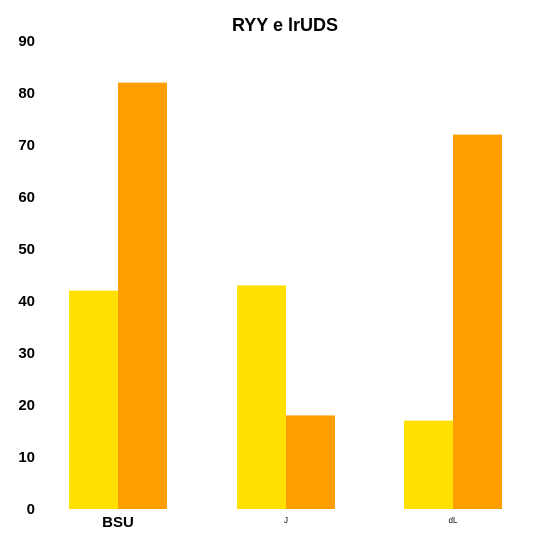  I want to click on y-tick-label: 0, so click(31, 509).